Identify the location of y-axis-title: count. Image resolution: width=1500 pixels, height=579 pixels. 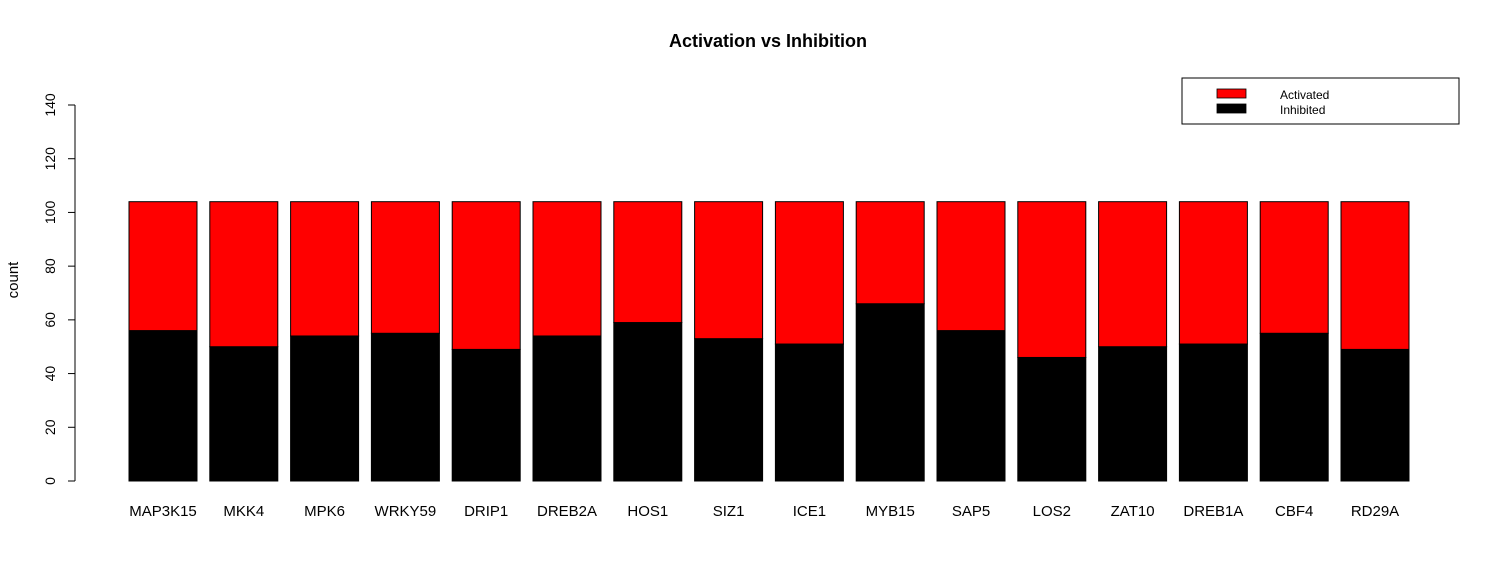
(13, 280).